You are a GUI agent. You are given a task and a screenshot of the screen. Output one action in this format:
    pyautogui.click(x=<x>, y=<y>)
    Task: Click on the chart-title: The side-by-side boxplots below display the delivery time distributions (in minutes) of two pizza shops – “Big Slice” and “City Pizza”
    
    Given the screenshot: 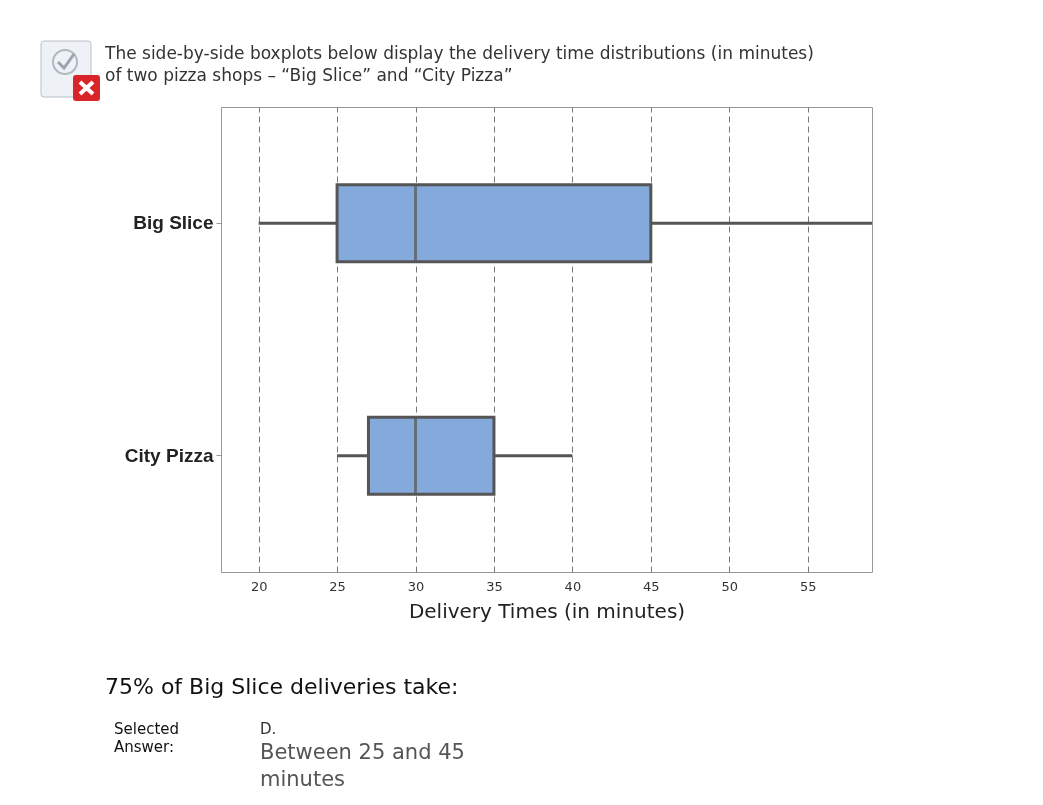 What is the action you would take?
    pyautogui.click(x=460, y=64)
    